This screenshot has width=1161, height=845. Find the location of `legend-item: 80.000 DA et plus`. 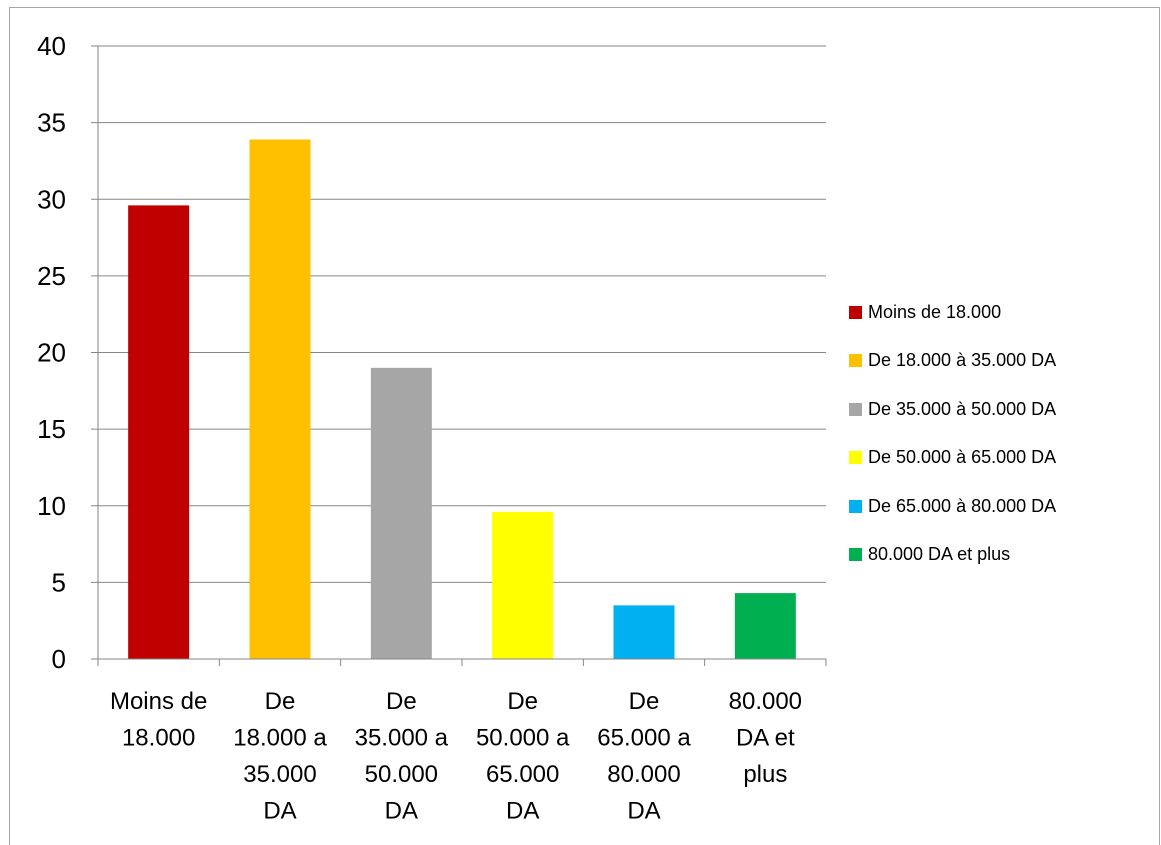

legend-item: 80.000 DA et plus is located at coordinates (952, 555).